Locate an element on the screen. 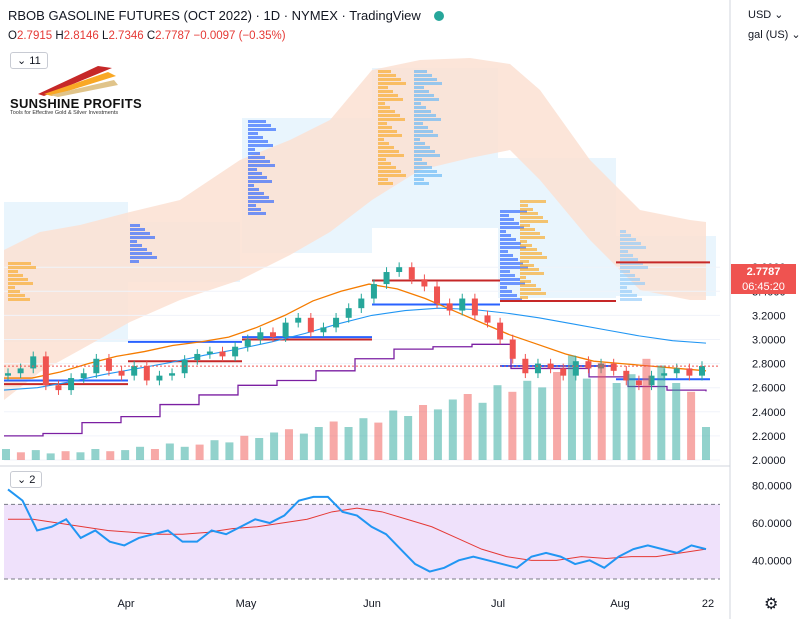 The width and height of the screenshot is (810, 619). price-axis-label: 3.2000 is located at coordinates (769, 316).